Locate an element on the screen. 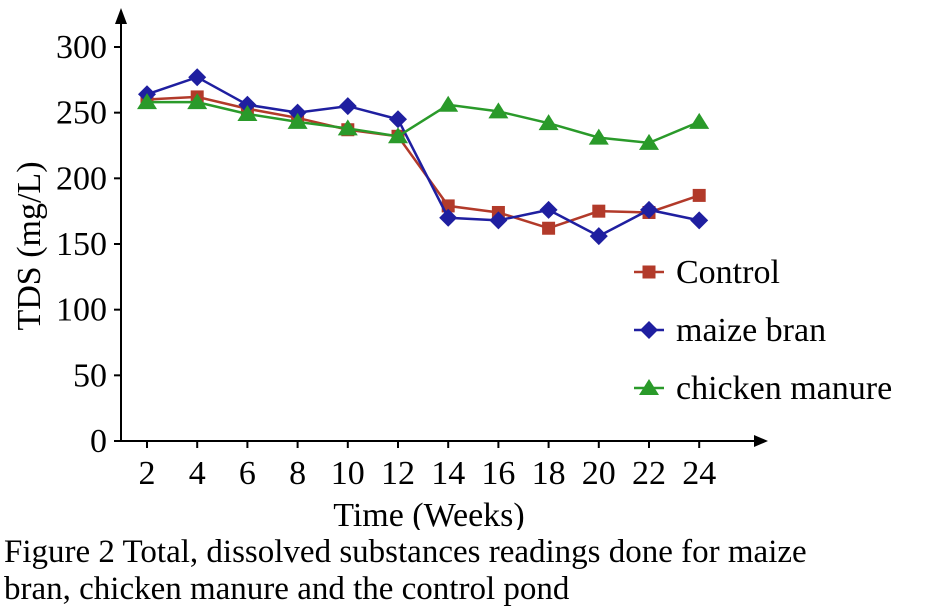 Image resolution: width=925 pixels, height=611 pixels. x-axis-ticks: 2 4 6 8 10 12 14 16 18 20 22 24 is located at coordinates (427, 466).